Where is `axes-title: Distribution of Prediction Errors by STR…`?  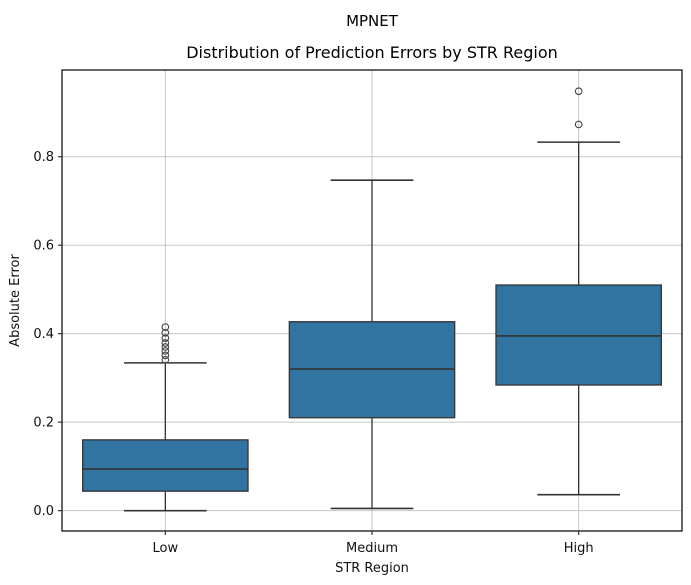
axes-title: Distribution of Prediction Errors by STR… is located at coordinates (372, 52).